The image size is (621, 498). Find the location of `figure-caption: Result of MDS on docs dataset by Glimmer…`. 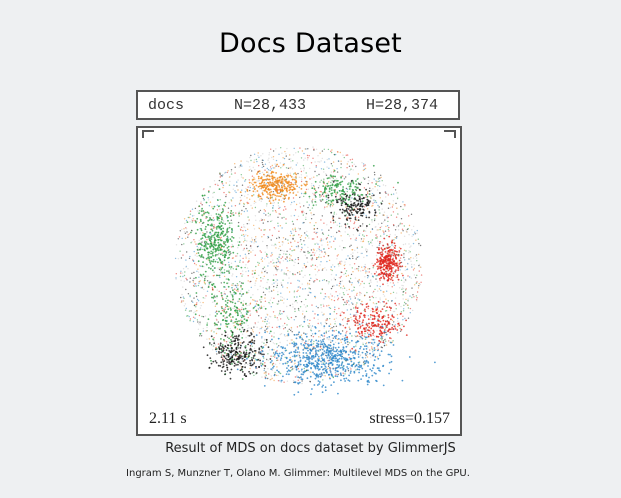

figure-caption: Result of MDS on docs dataset by Glimmer… is located at coordinates (310, 448).